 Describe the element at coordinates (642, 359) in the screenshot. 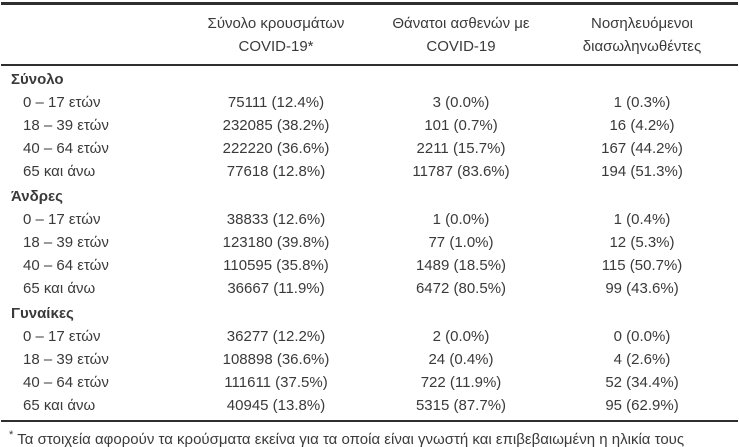

I see `intubated-cell: 4 (2.6%)` at that location.